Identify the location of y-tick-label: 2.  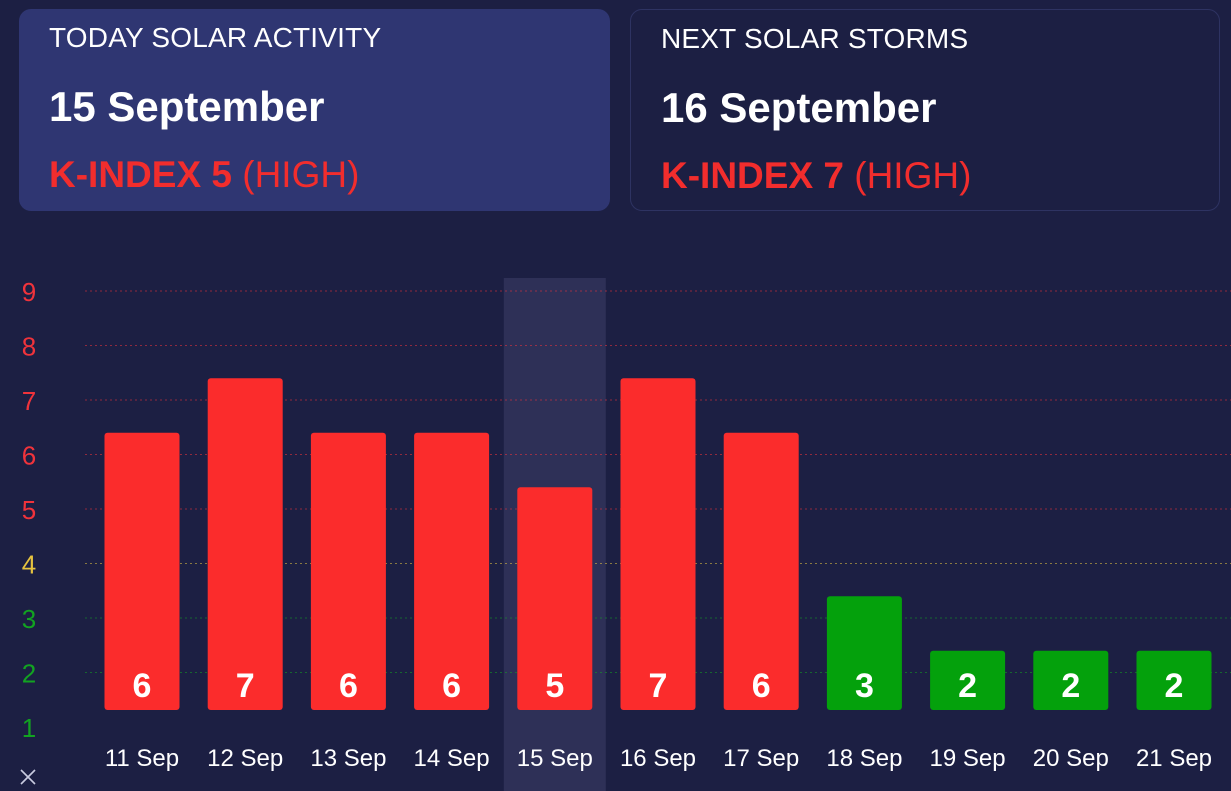
(29, 674).